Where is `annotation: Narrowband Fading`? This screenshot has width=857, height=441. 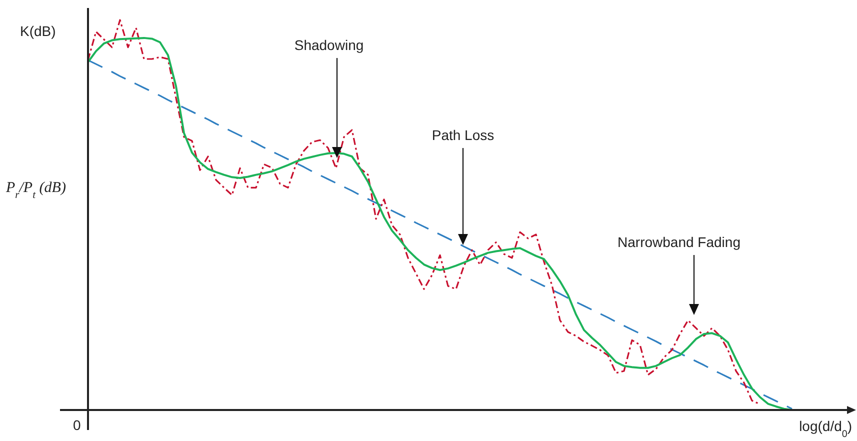
annotation: Narrowband Fading is located at coordinates (679, 242).